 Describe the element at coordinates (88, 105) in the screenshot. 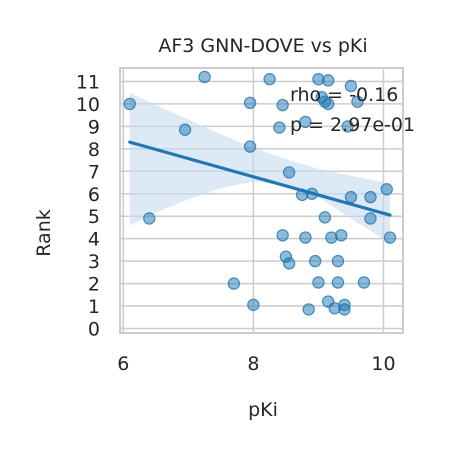

I see `y-tick-label: 10` at that location.